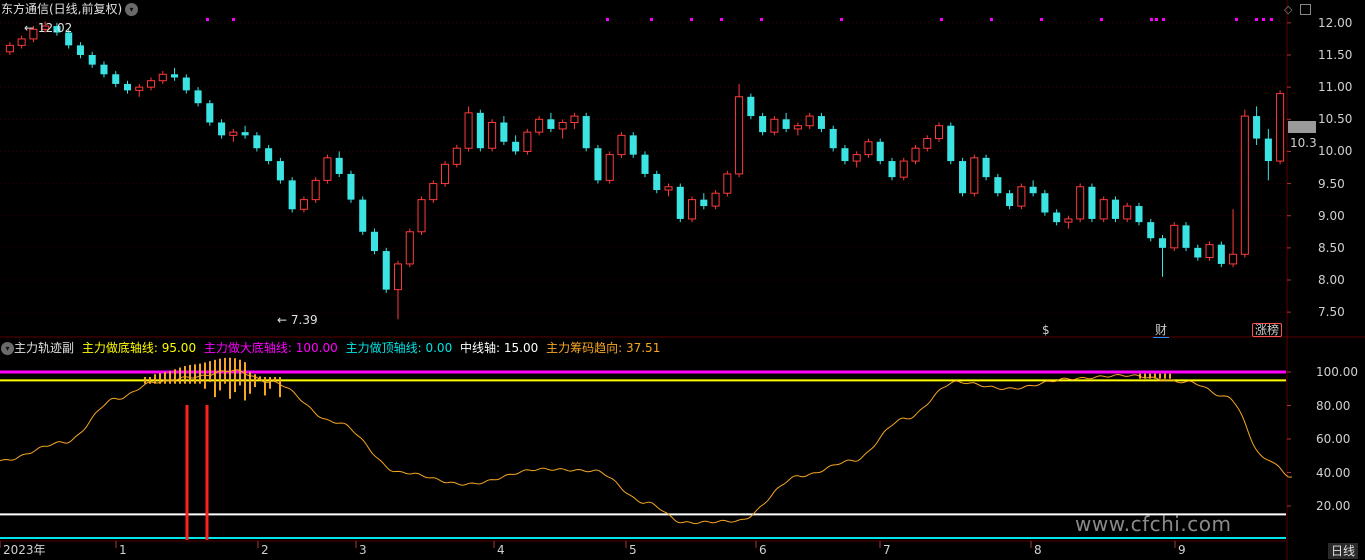 The height and width of the screenshot is (560, 1365). Describe the element at coordinates (633, 550) in the screenshot. I see `time-tick-label: 5` at that location.